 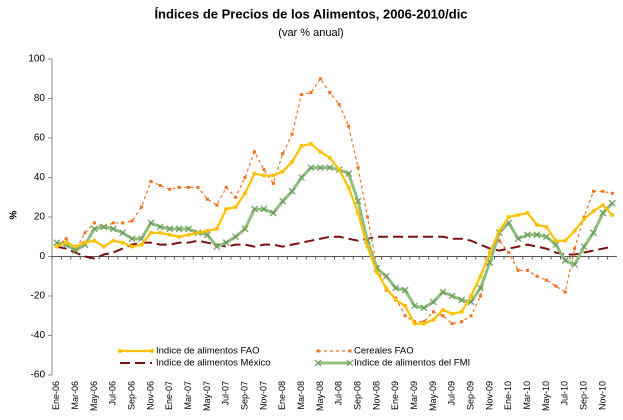 What do you see at coordinates (412, 363) in the screenshot?
I see `legend-label: Indice de alimentos del FMI` at bounding box center [412, 363].